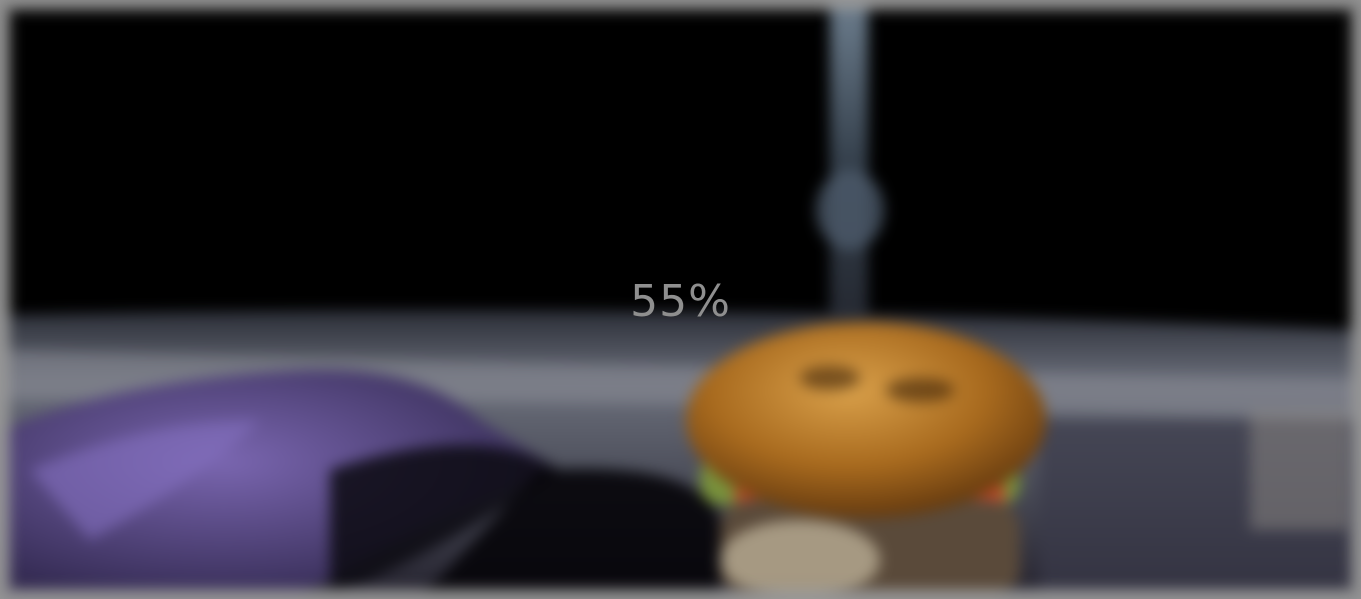 The height and width of the screenshot is (599, 1361). What do you see at coordinates (849, 165) in the screenshot?
I see `skewer` at bounding box center [849, 165].